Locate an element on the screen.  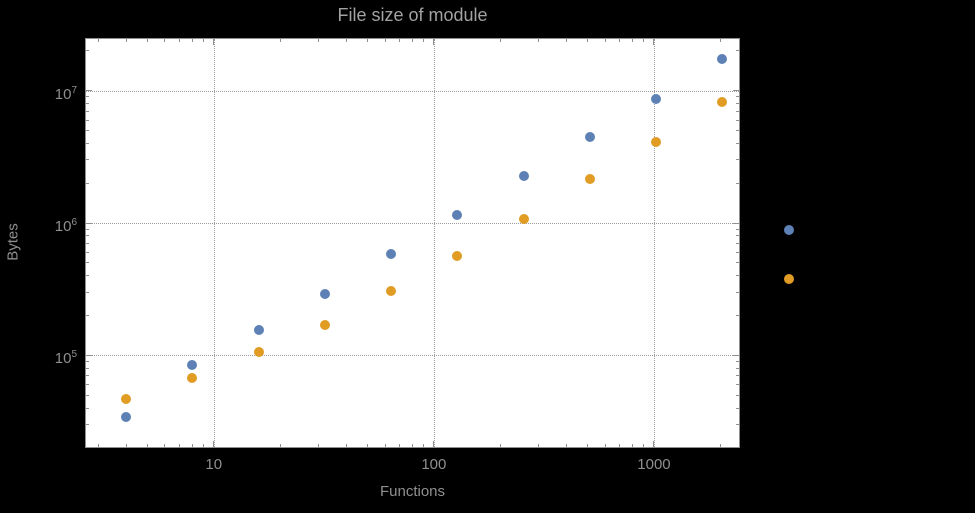
x-tick-label: 100 is located at coordinates (434, 464).